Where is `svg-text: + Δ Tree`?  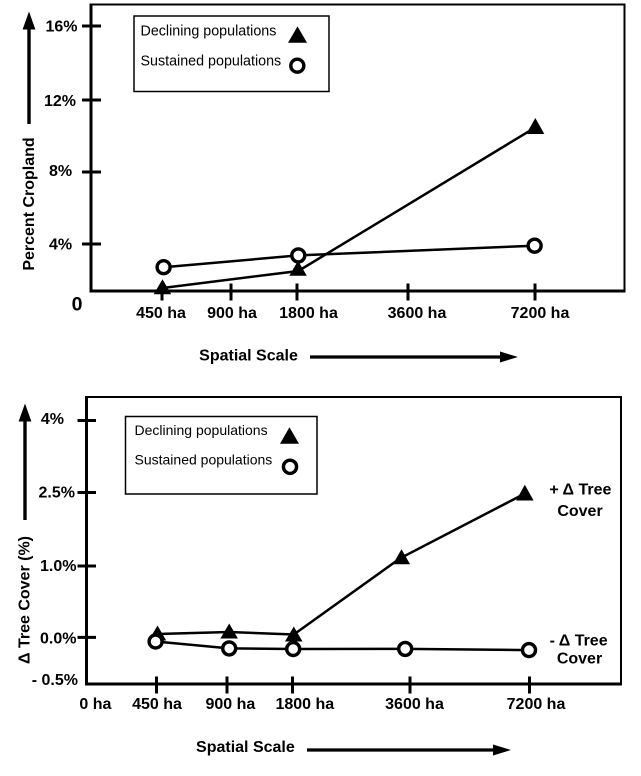
svg-text: + Δ Tree is located at coordinates (580, 490).